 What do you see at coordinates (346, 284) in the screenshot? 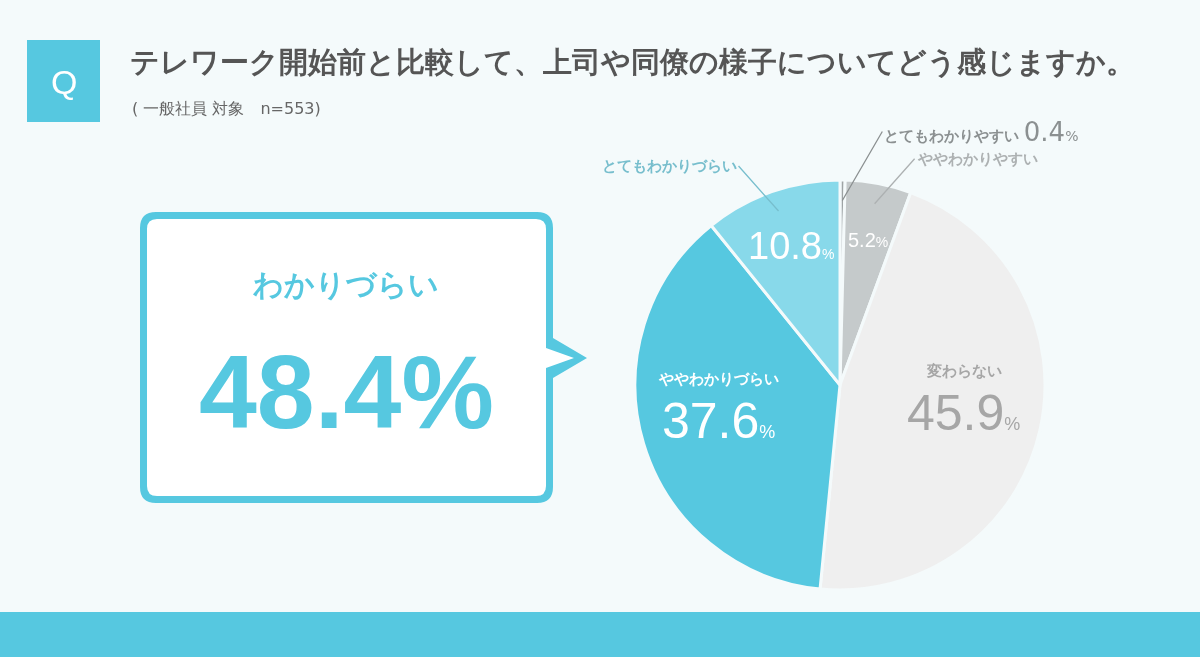
I see `text: わかりづらい` at bounding box center [346, 284].